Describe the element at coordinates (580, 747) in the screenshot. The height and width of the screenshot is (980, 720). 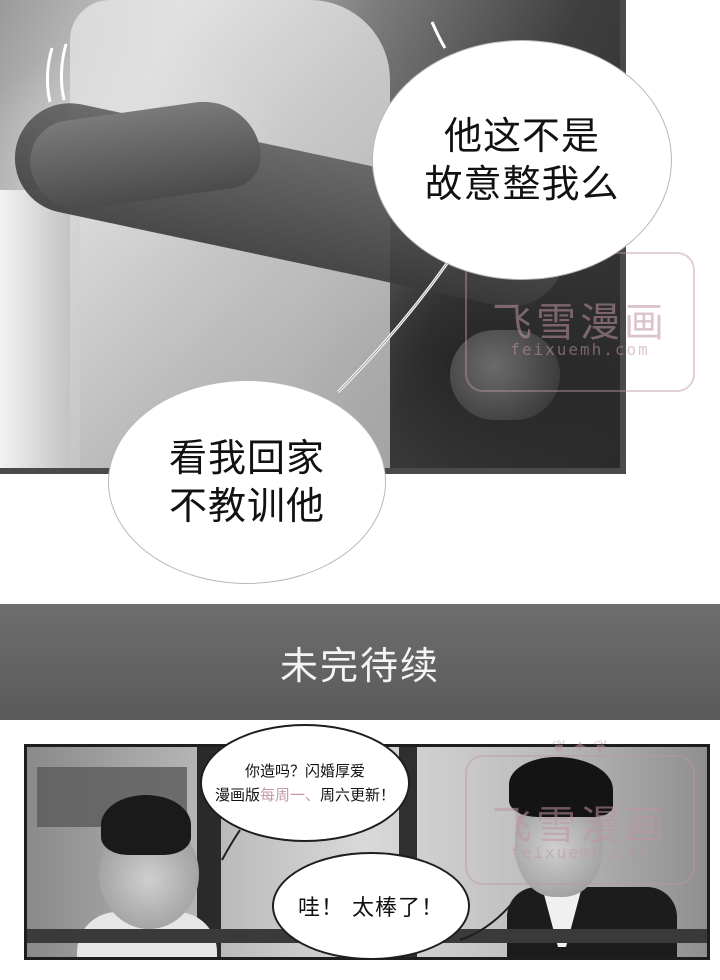
I see `ornament-icon: ❦ ✦ ❦` at that location.